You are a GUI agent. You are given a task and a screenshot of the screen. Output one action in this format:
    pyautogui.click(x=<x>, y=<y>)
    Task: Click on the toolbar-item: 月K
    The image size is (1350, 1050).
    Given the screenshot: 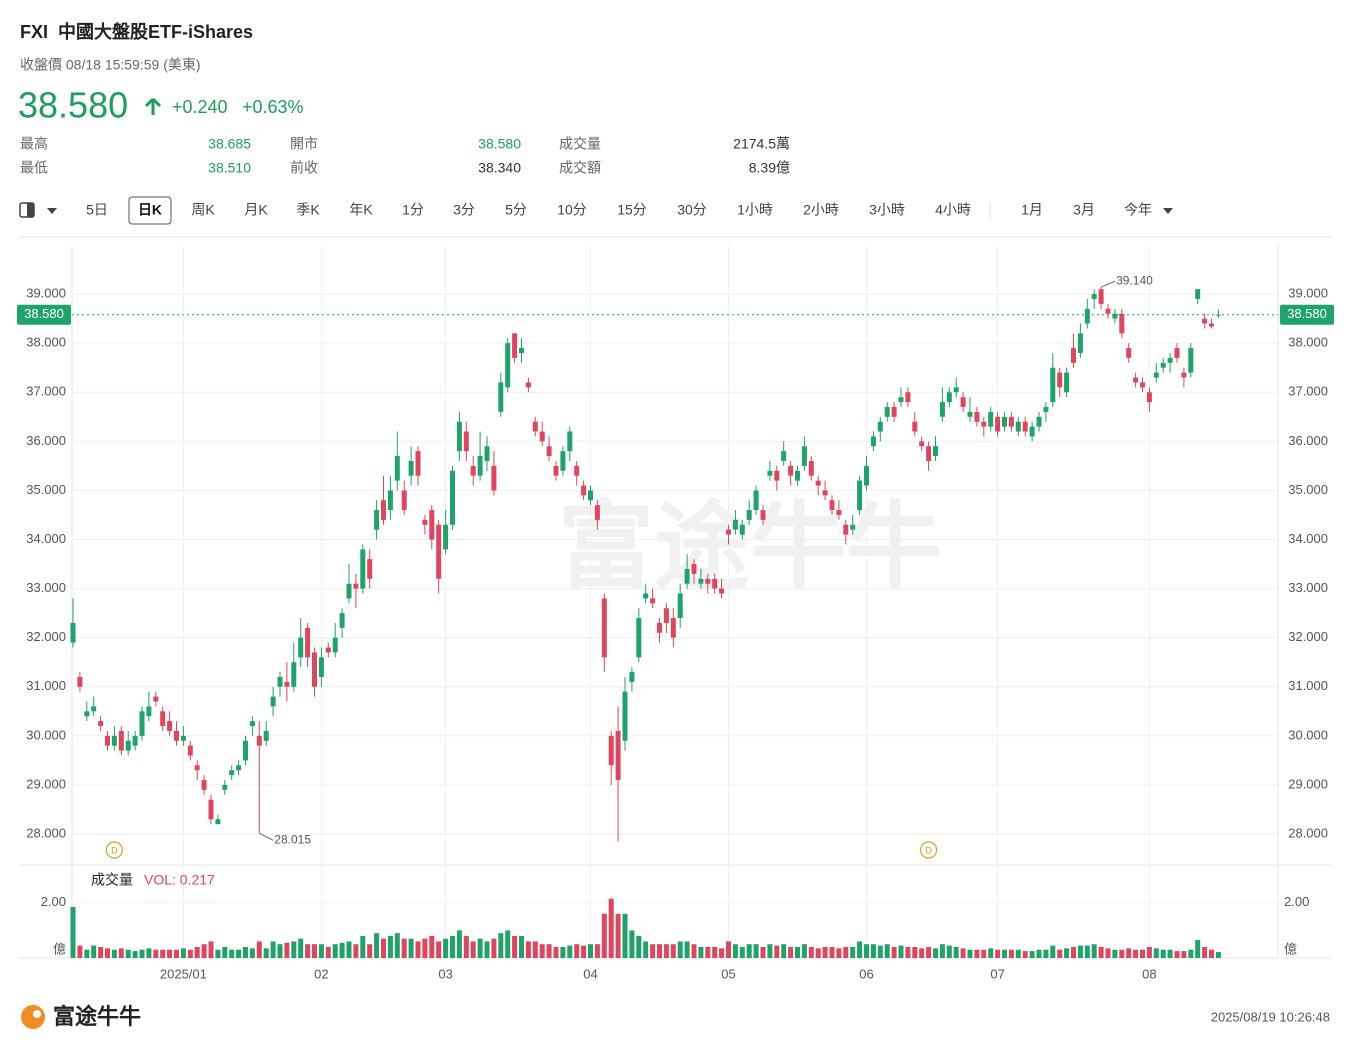 What is the action you would take?
    pyautogui.click(x=256, y=210)
    